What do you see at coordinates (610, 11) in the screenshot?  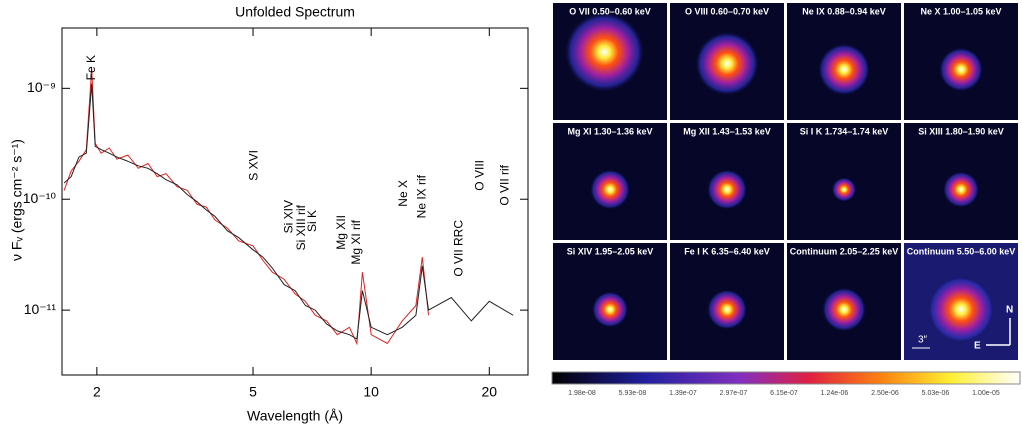 I see `panel-title: O VII 0.50–0.60 keV` at bounding box center [610, 11].